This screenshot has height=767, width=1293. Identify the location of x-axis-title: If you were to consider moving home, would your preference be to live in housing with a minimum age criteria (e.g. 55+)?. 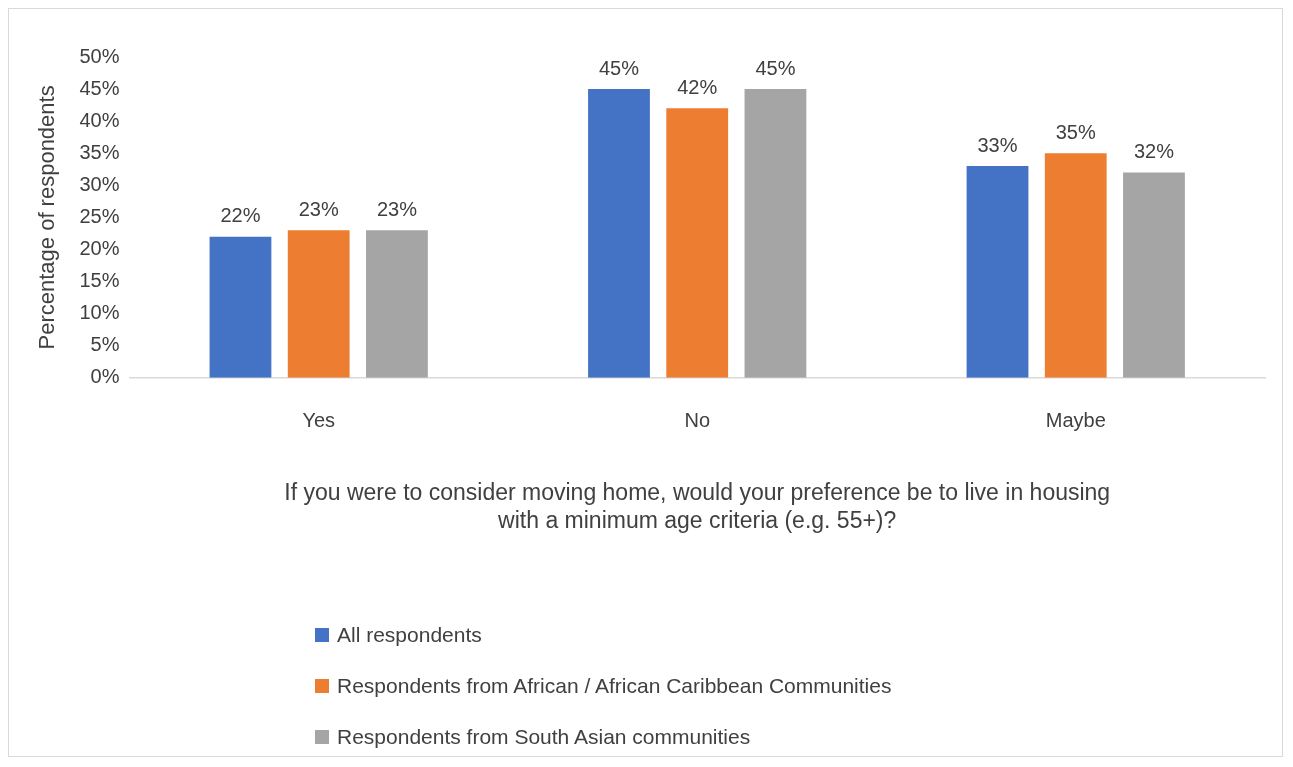
(697, 505).